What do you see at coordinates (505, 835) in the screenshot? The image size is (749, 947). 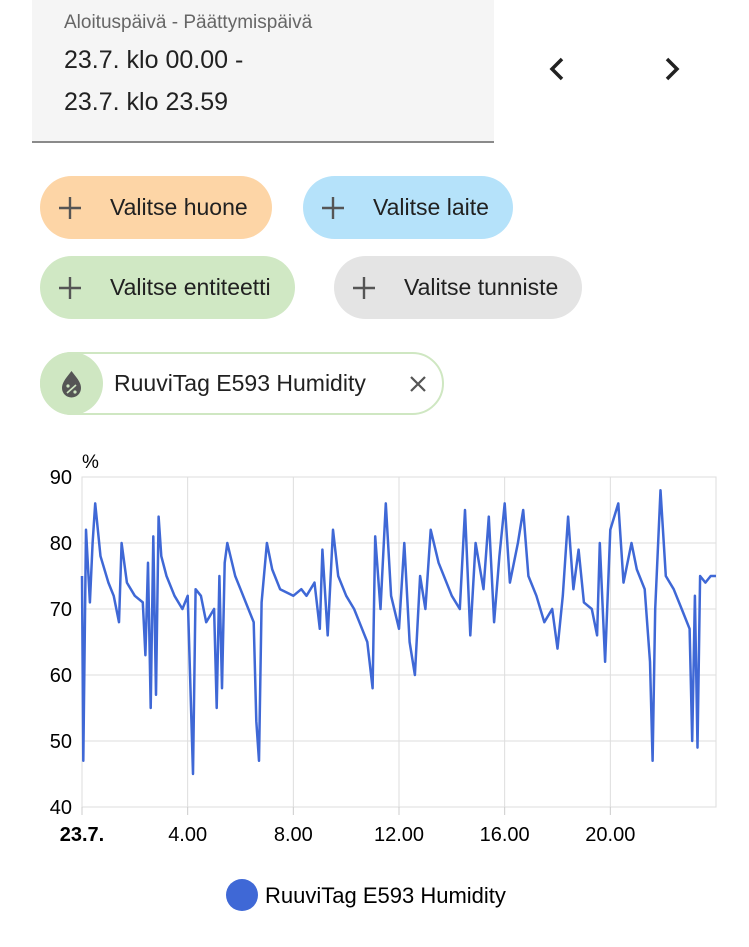 I see `x-tick-label: 16.00` at bounding box center [505, 835].